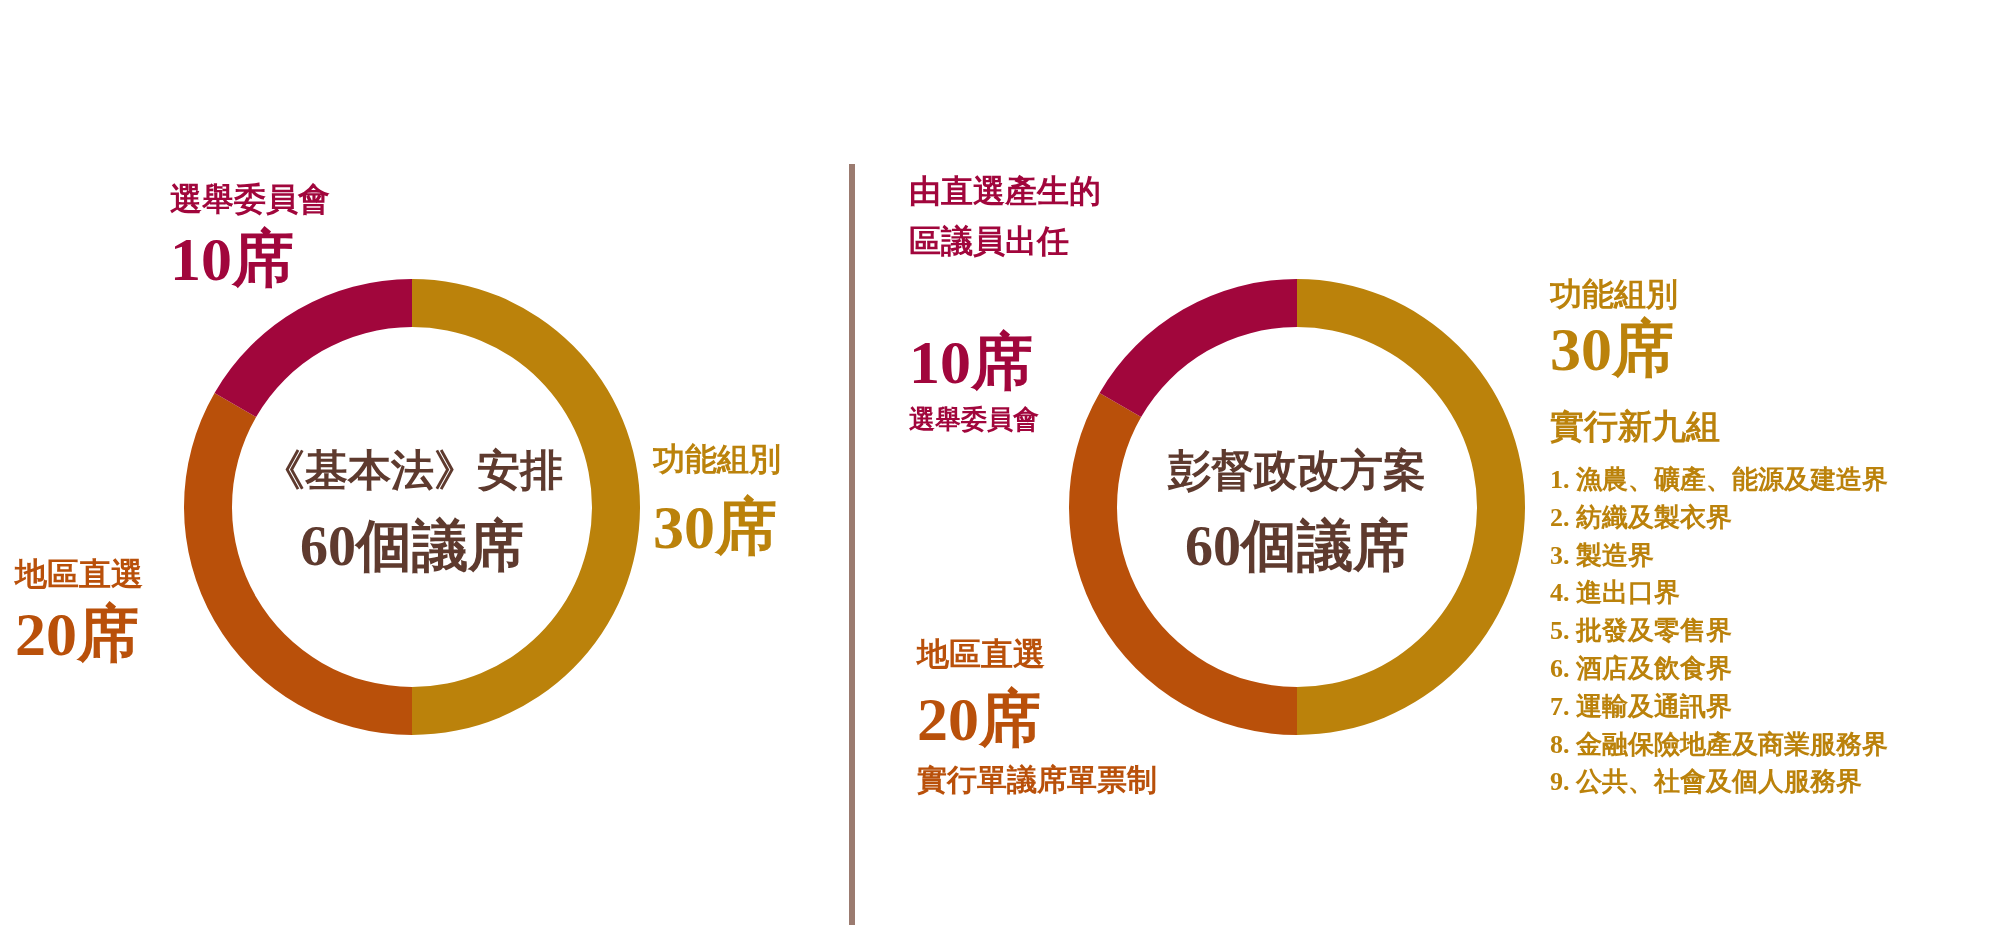  I want to click on text: 《基本法》安排, so click(412, 470).